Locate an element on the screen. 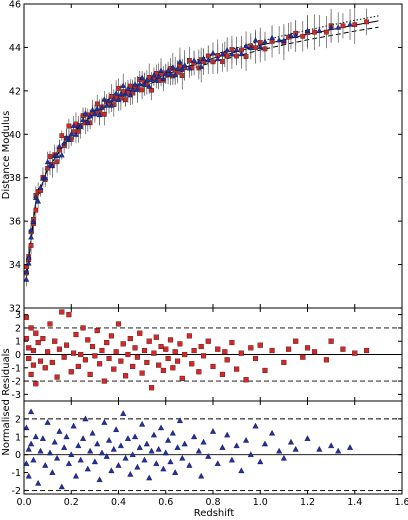 The width and height of the screenshot is (408, 520). y-tick-label: 32 is located at coordinates (15, 309).